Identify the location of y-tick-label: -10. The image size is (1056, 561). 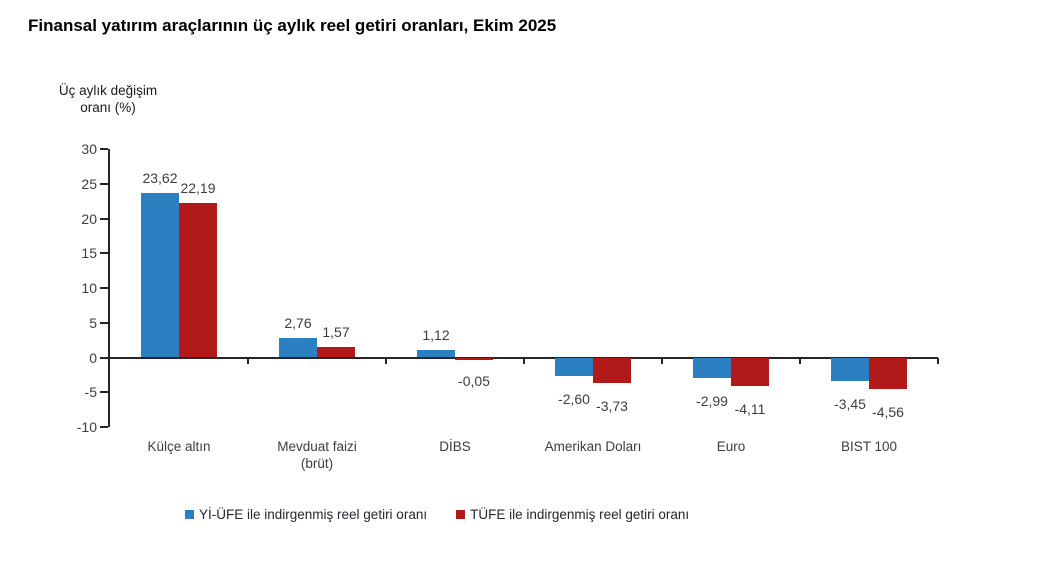
(86, 427).